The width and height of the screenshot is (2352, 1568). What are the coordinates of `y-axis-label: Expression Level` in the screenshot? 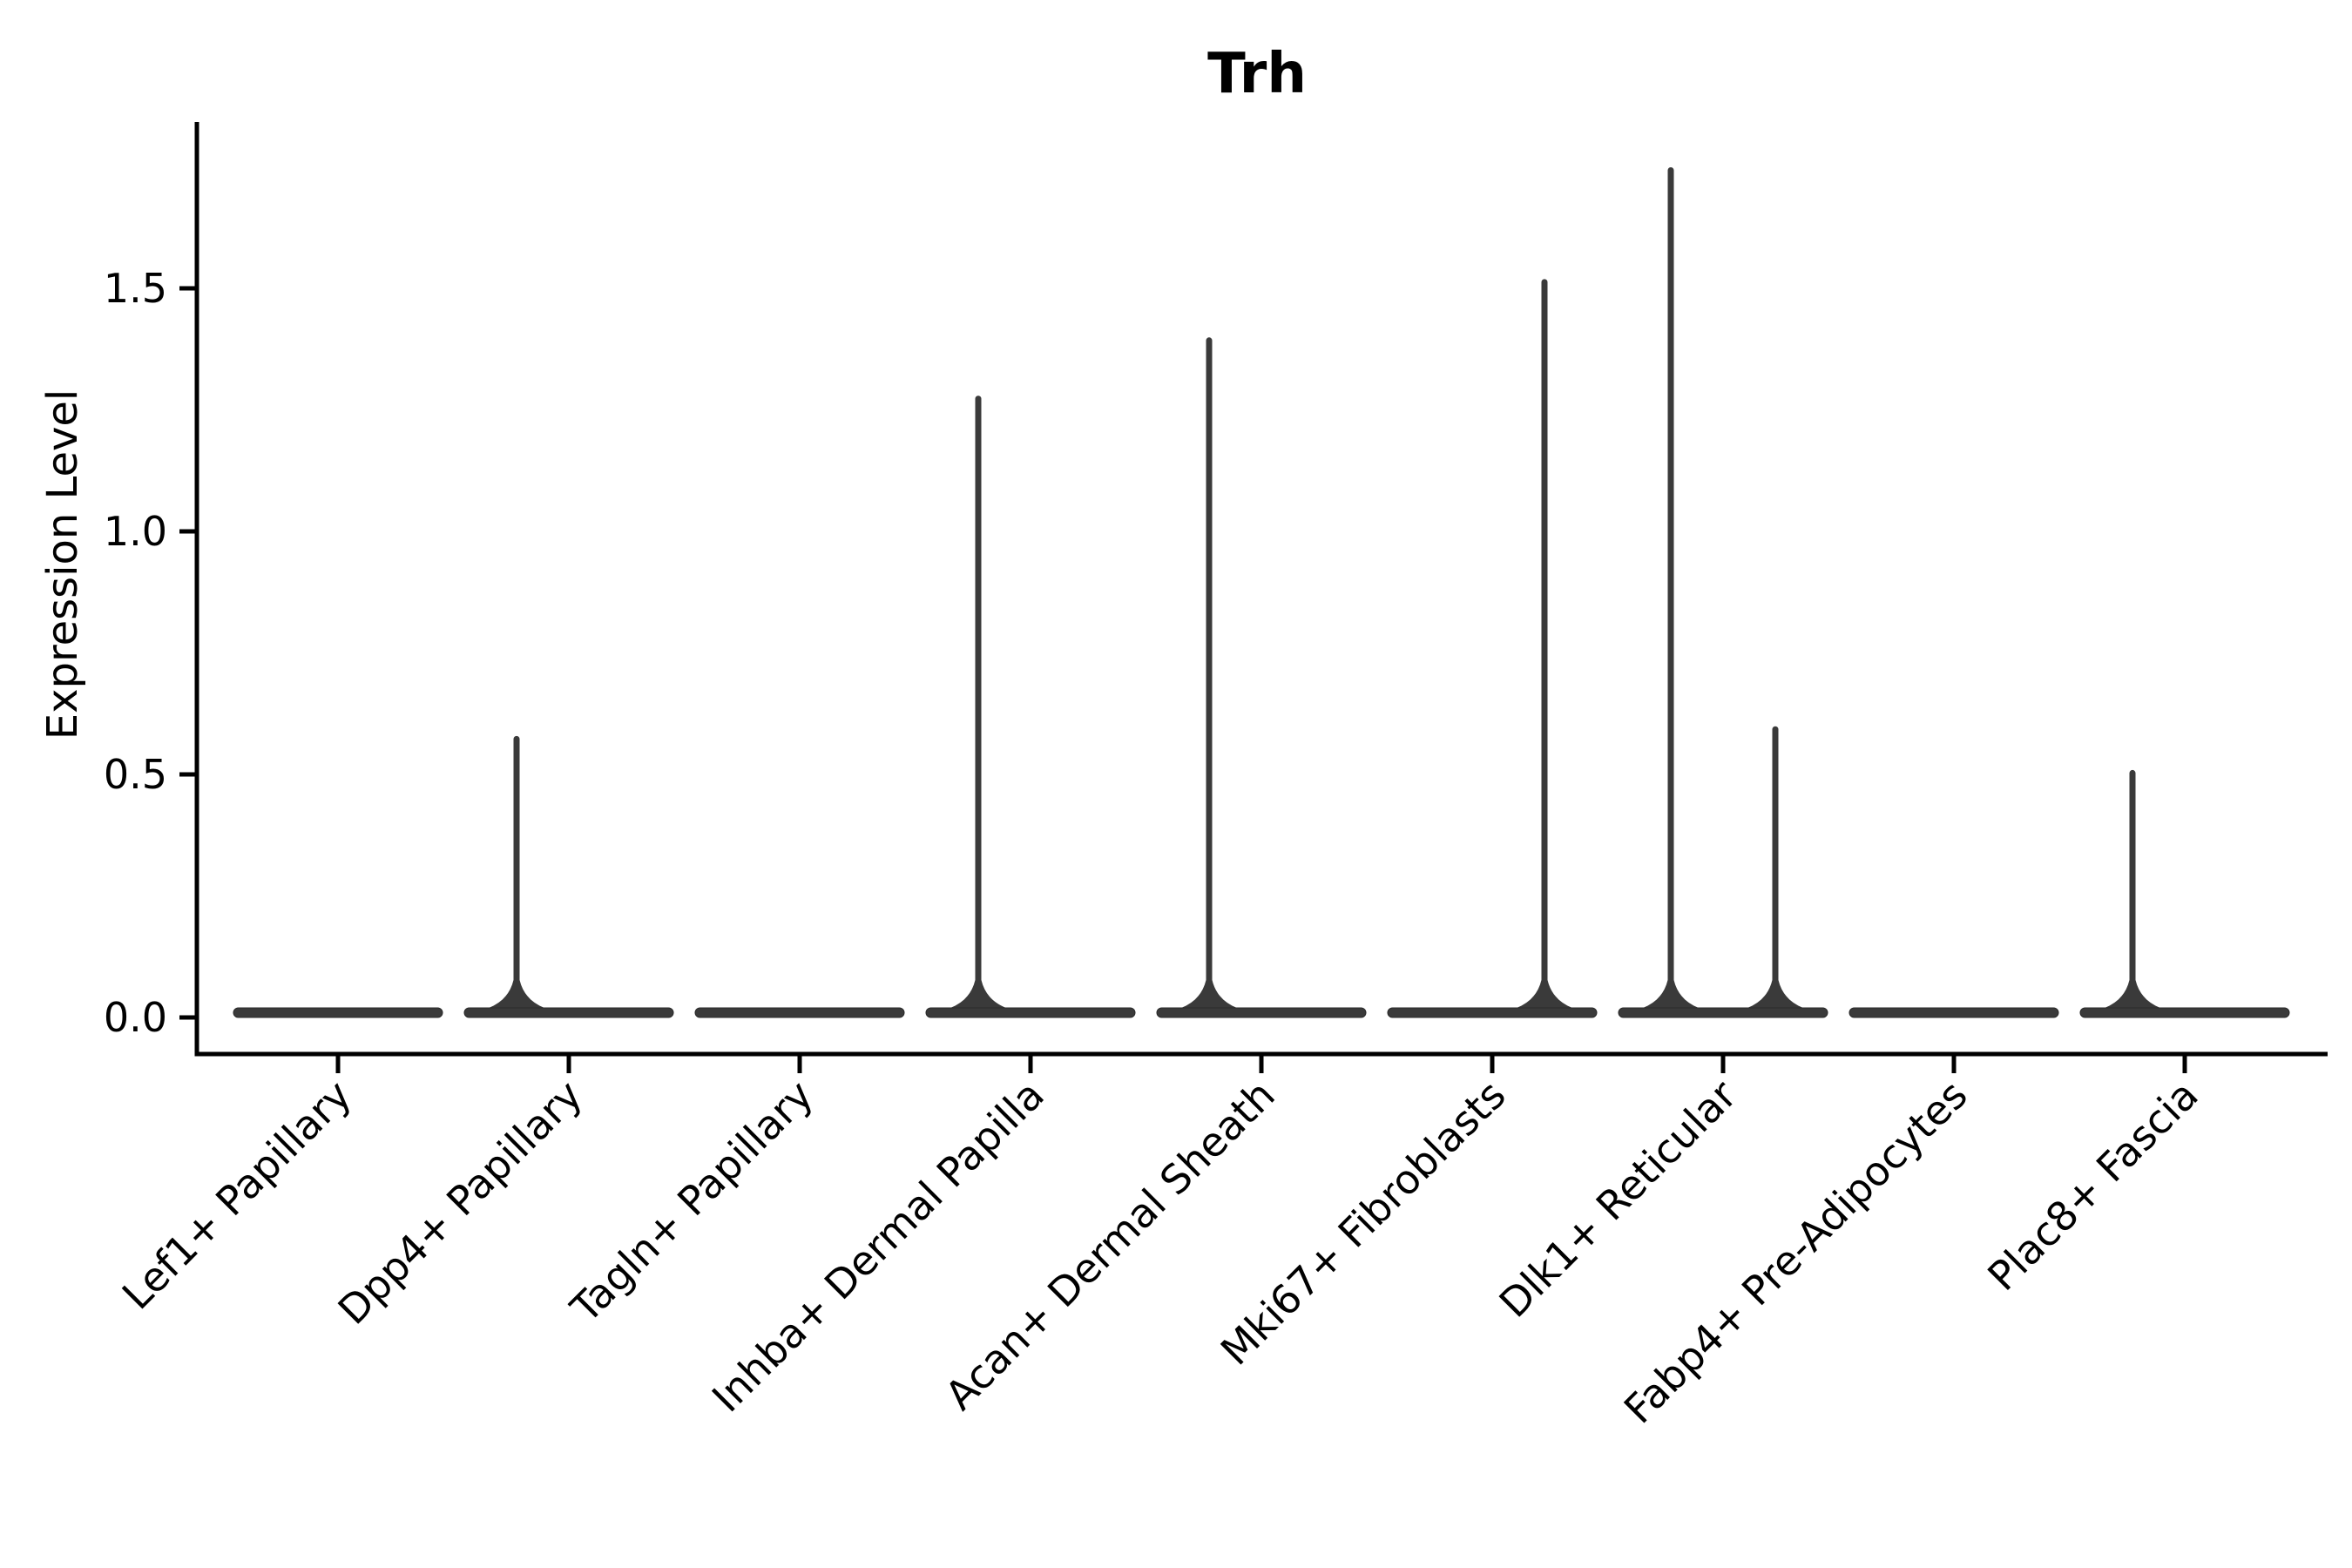 It's located at (62, 564).